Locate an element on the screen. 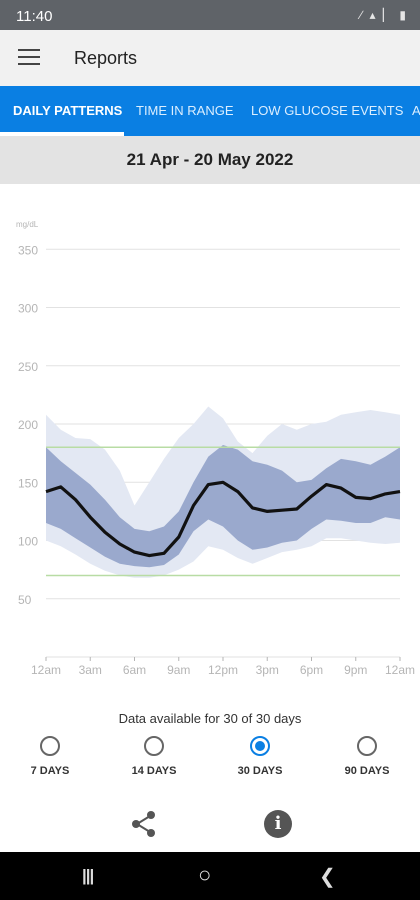  status-bar: 11:40 ∕ ▴ ▏ ▮ is located at coordinates (210, 15).